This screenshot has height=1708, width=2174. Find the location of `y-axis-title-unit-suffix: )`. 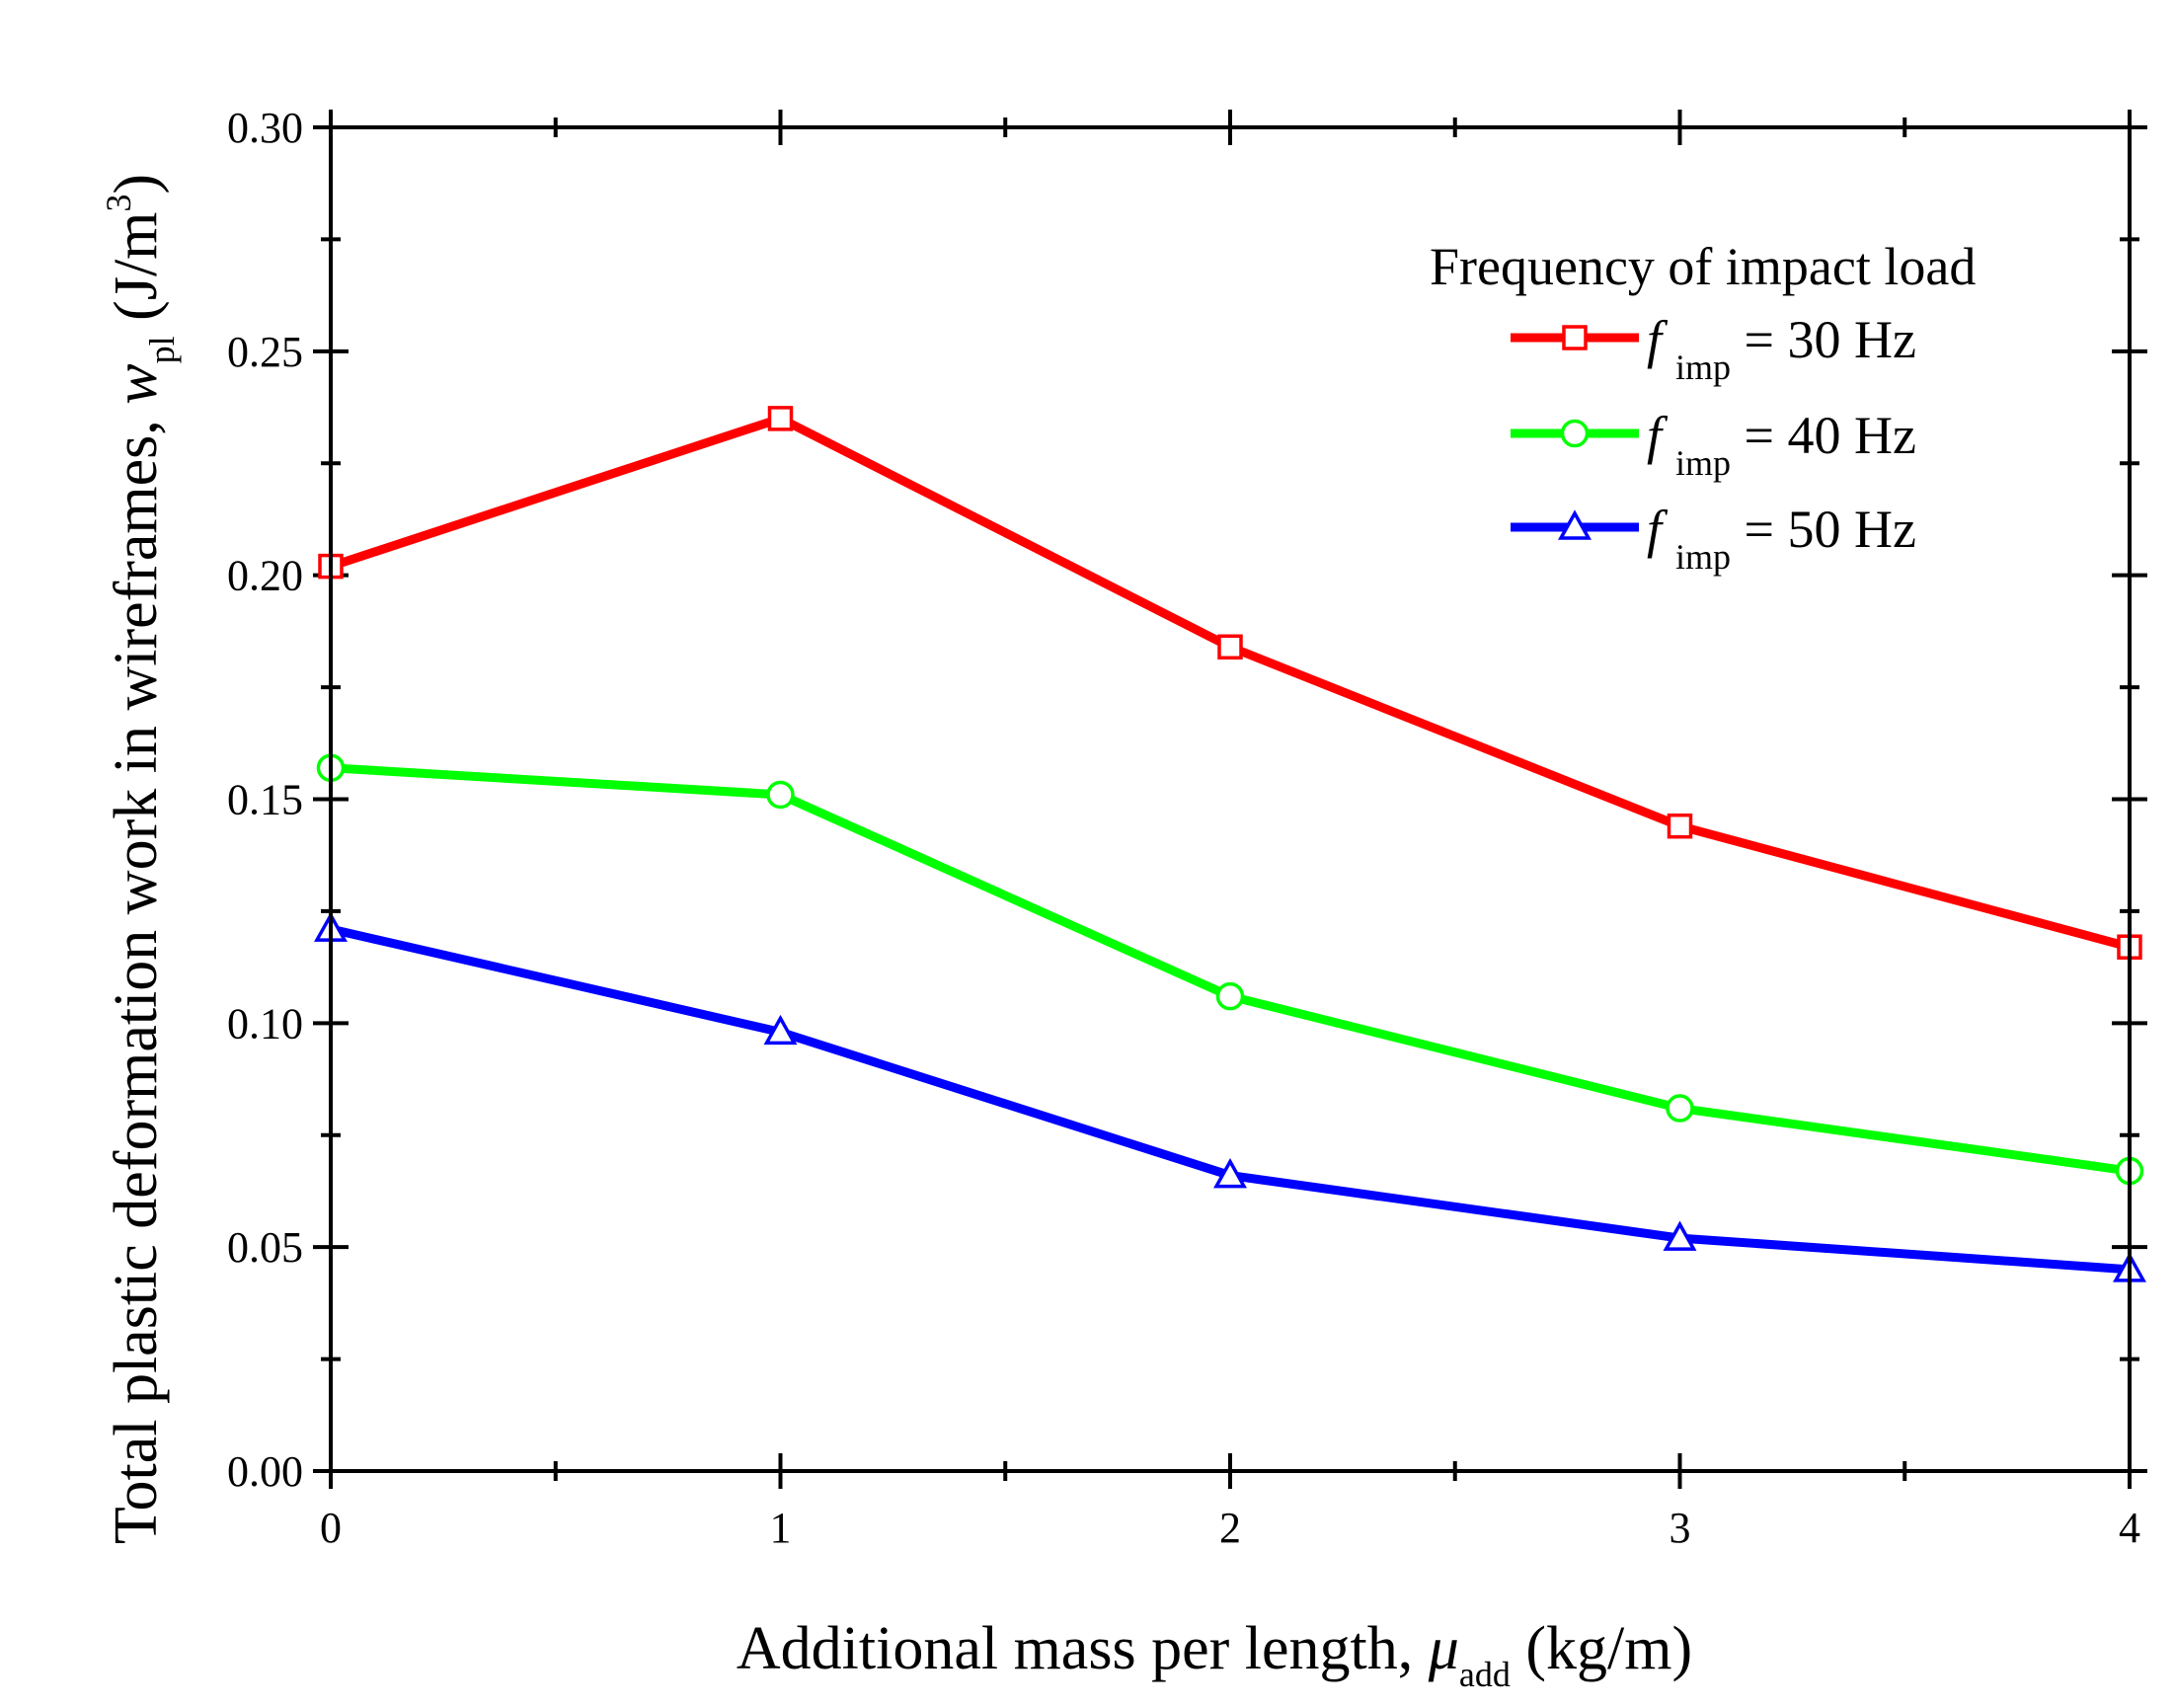

y-axis-title-unit-suffix: ) is located at coordinates (136, 184).